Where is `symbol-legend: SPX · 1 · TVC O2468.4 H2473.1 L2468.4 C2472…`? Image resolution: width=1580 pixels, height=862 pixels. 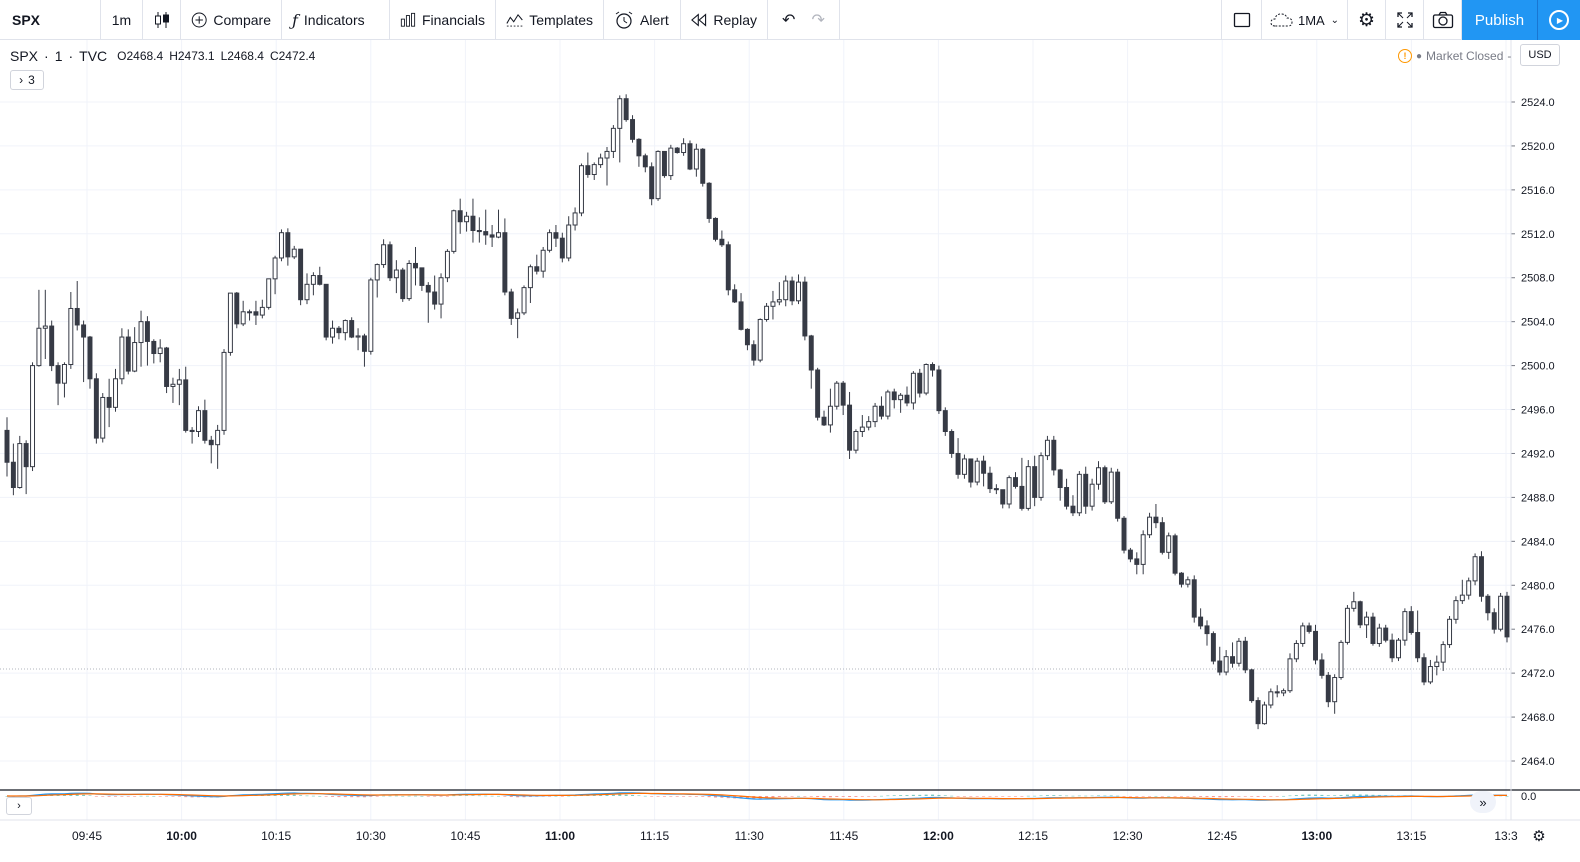
symbol-legend: SPX · 1 · TVC O2468.4 H2473.1 L2468.4 C2472… is located at coordinates (165, 56).